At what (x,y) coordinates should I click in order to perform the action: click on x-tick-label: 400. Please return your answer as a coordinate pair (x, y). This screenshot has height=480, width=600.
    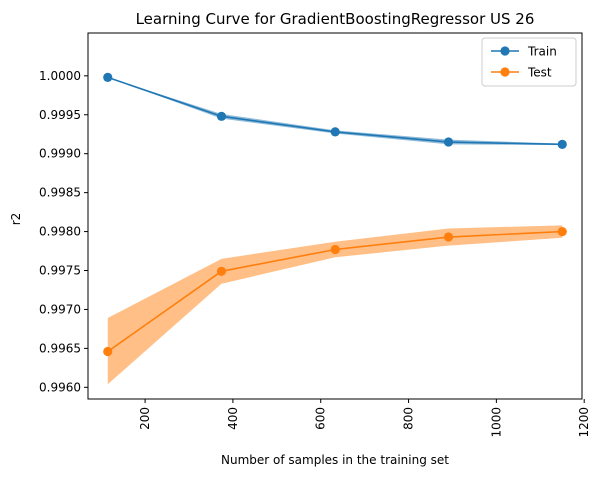
    Looking at the image, I should click on (233, 418).